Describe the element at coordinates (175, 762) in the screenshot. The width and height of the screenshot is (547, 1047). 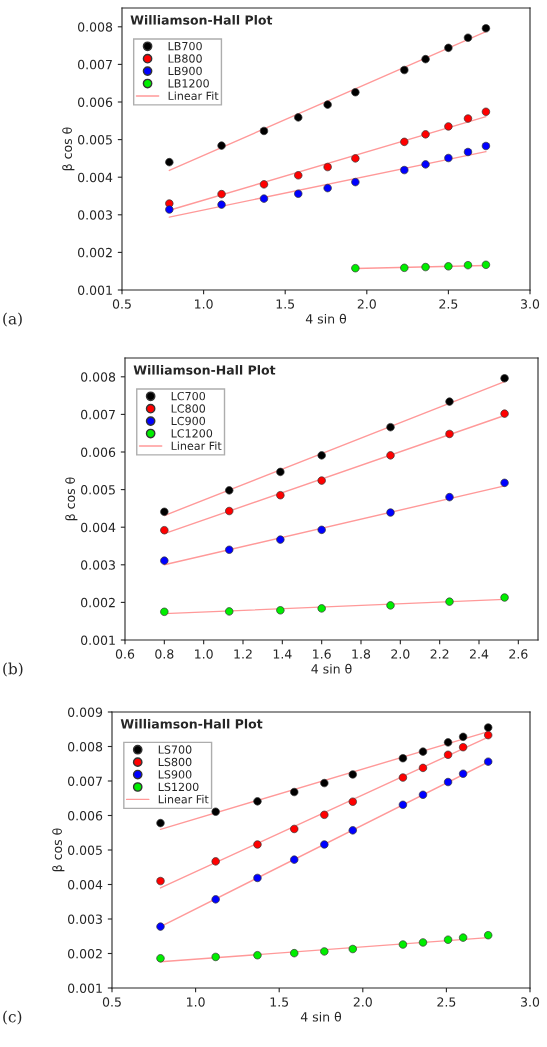
I see `legend-label: LS800` at that location.